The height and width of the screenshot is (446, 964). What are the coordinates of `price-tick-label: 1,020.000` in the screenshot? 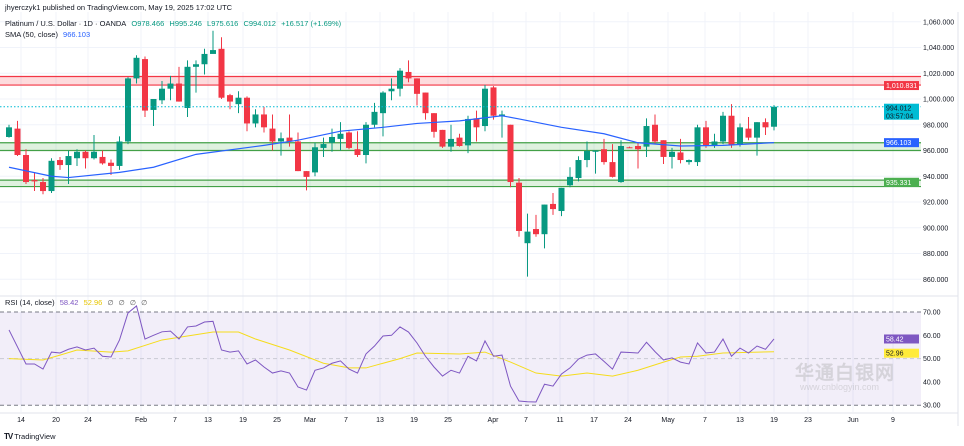 It's located at (938, 74).